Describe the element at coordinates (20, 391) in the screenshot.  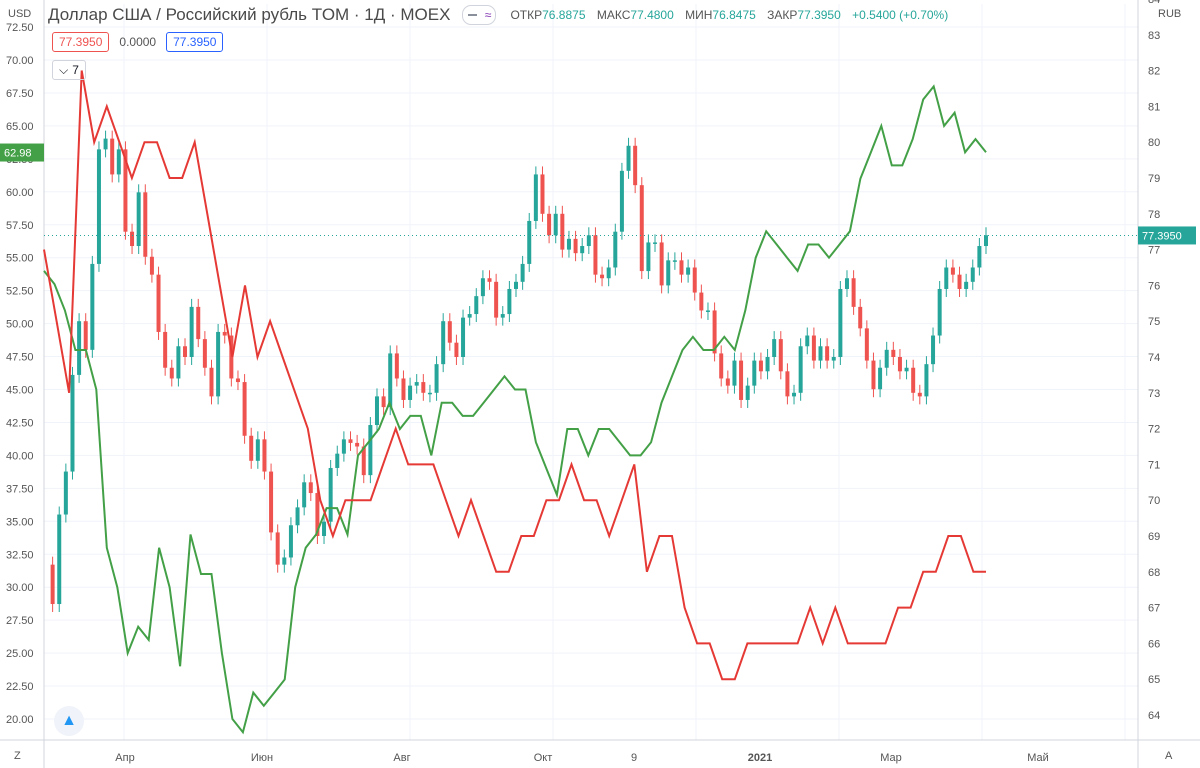
I see `left-tick-label: 45.00` at that location.